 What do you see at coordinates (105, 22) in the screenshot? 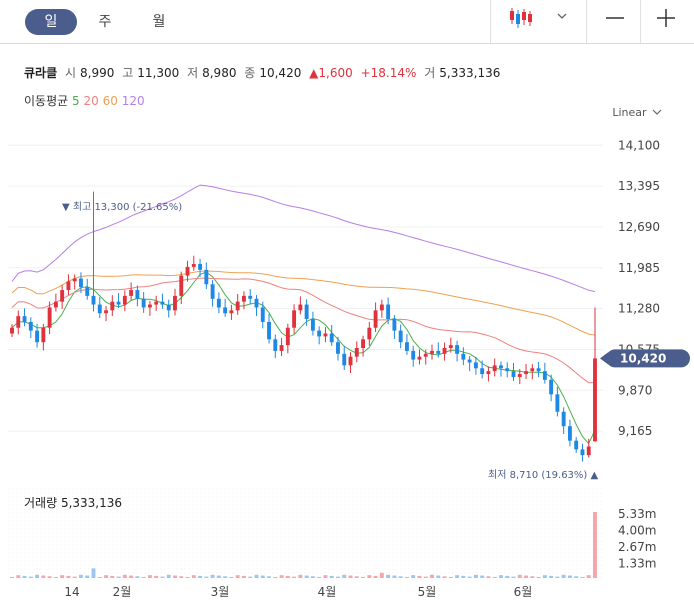
I see `tab-week: 주` at bounding box center [105, 22].